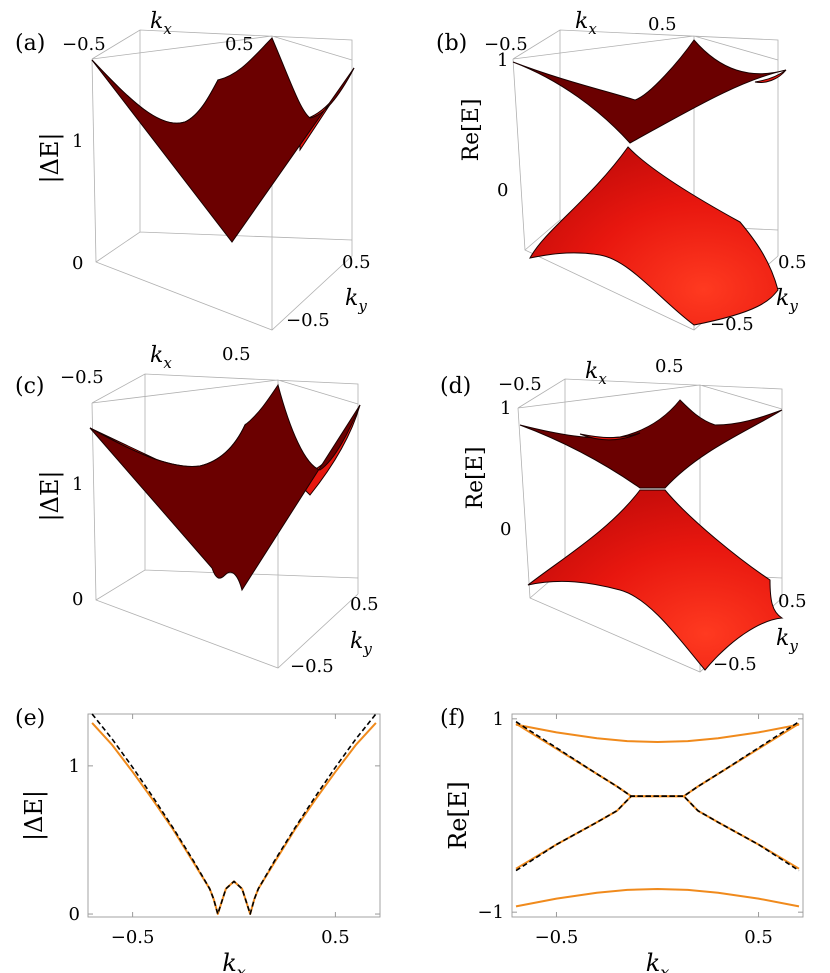 The width and height of the screenshot is (830, 973). What do you see at coordinates (84, 44) in the screenshot?
I see `panel-a-xtick-1: −0.5` at bounding box center [84, 44].